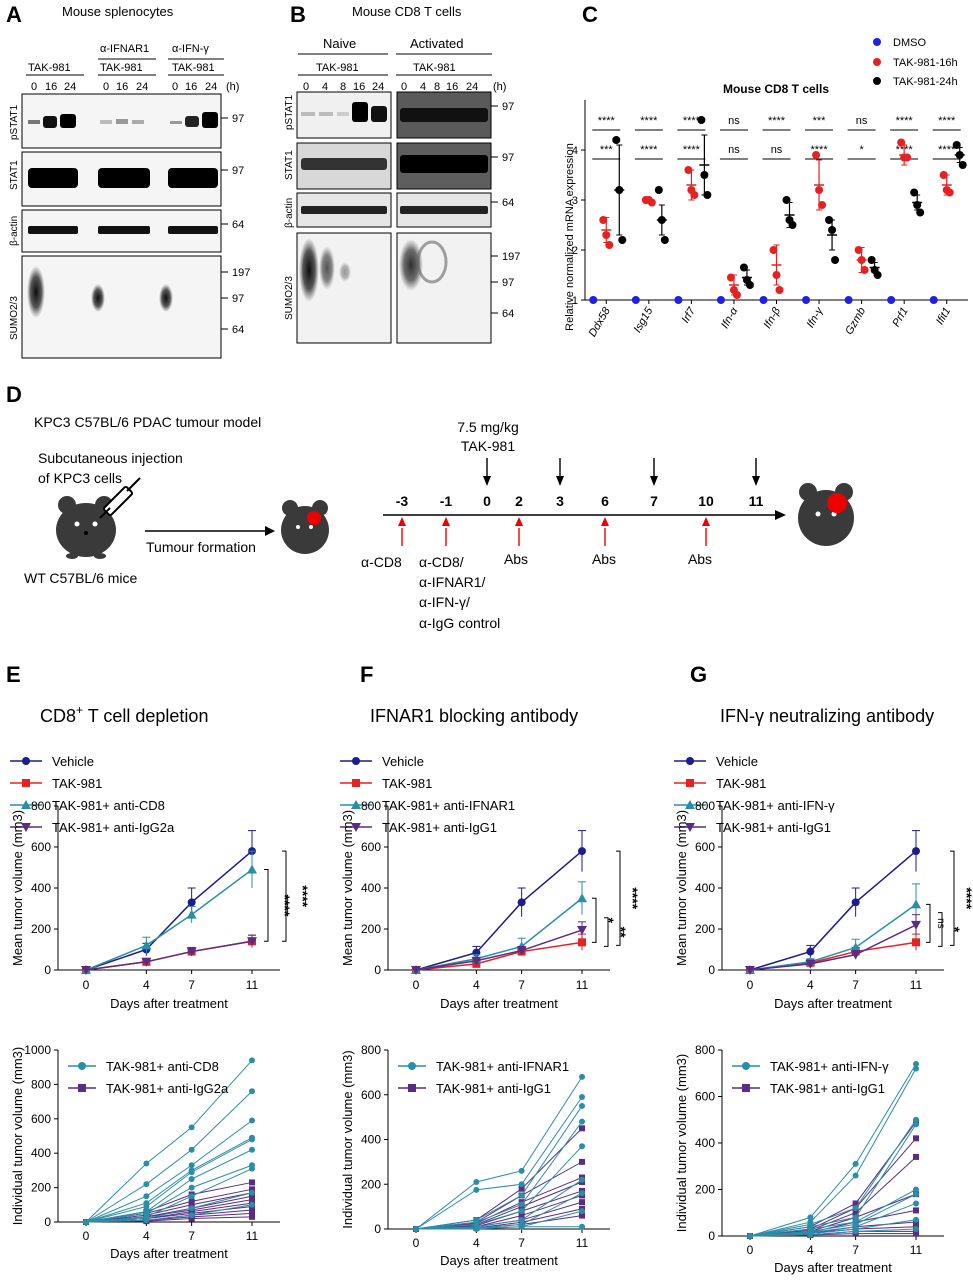 This screenshot has width=973, height=1280. Describe the element at coordinates (124, 49) in the screenshot. I see `group-label-ifnar1: α-IFNAR1` at that location.